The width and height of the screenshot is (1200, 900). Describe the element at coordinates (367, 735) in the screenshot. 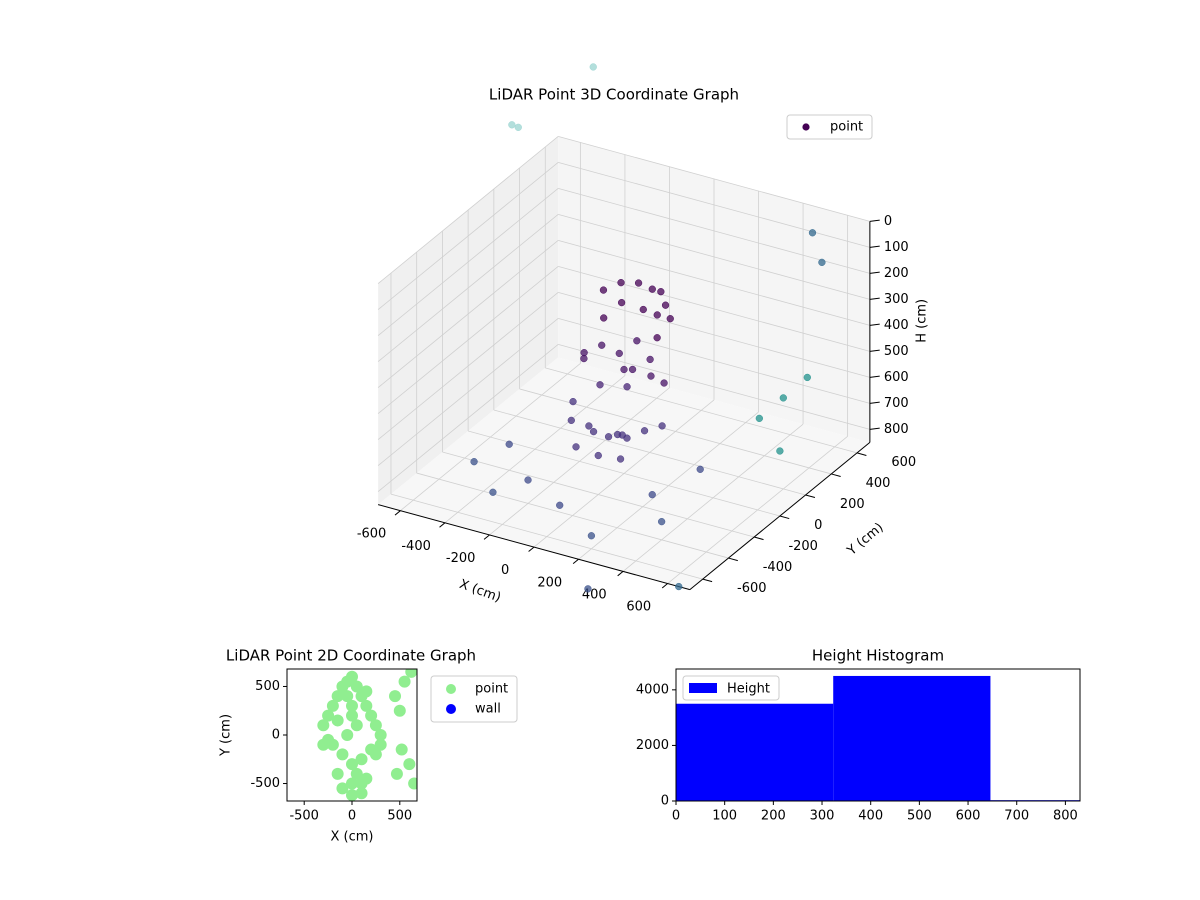

I see `points-layer` at that location.